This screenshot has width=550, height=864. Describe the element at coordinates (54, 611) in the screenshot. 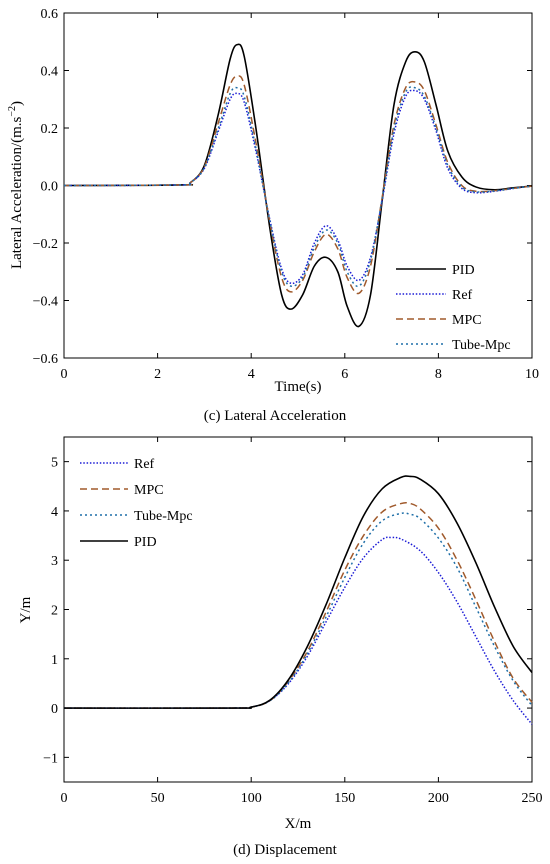

I see `y-tick-label: 2` at that location.